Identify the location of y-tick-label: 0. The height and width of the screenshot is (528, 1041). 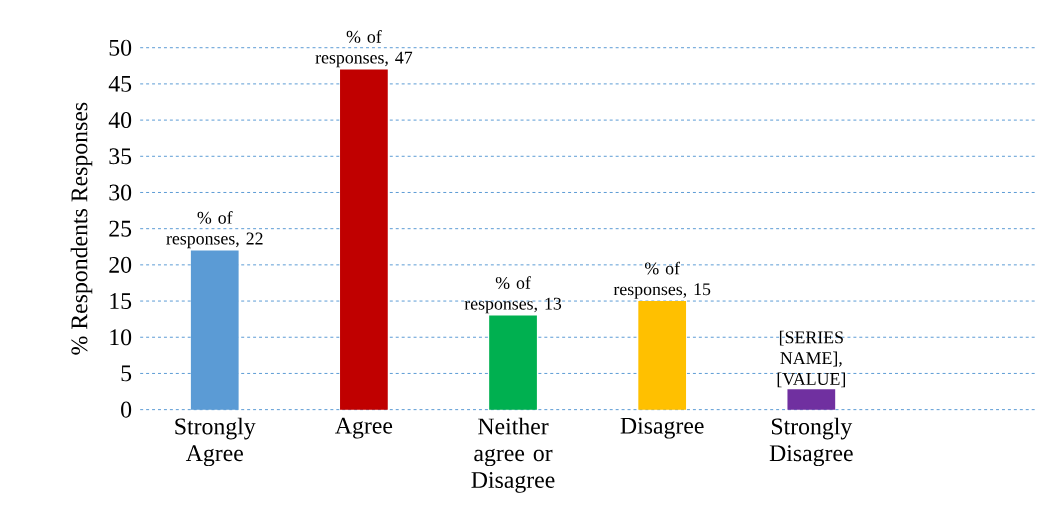
(126, 409).